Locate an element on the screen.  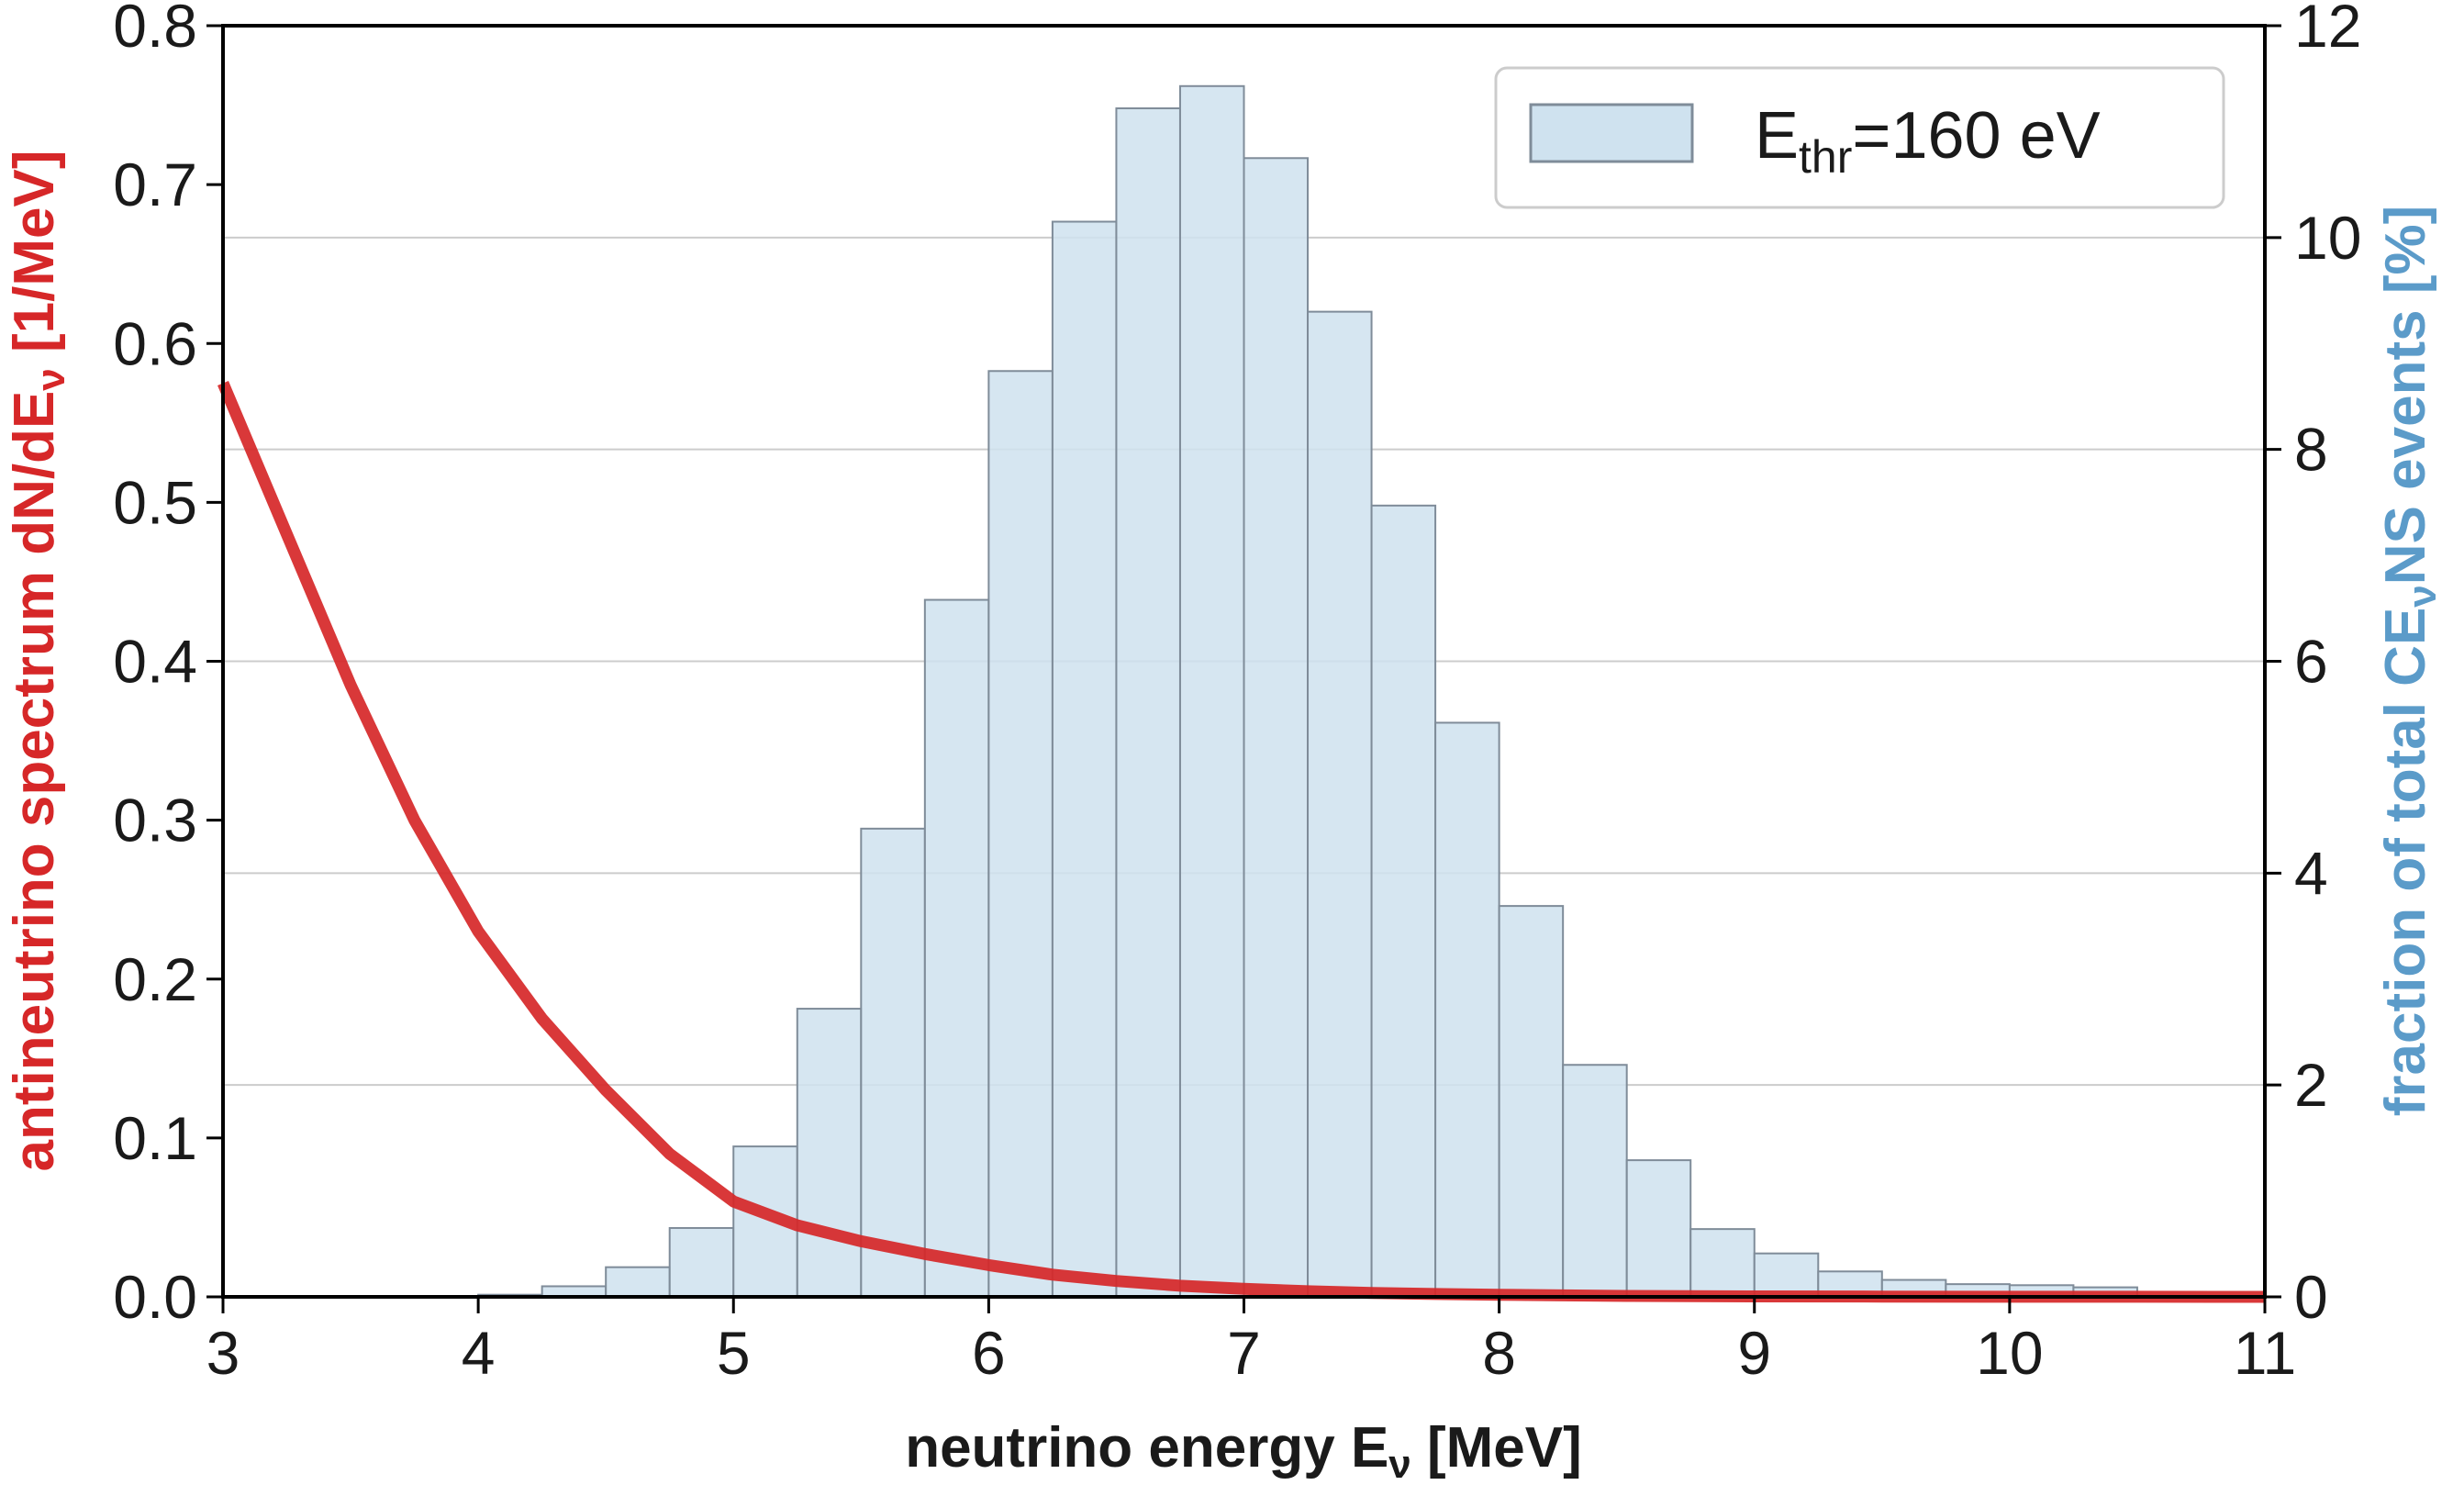
right-axis-title: fraction of total CEνNS events [%] is located at coordinates (2409, 661).